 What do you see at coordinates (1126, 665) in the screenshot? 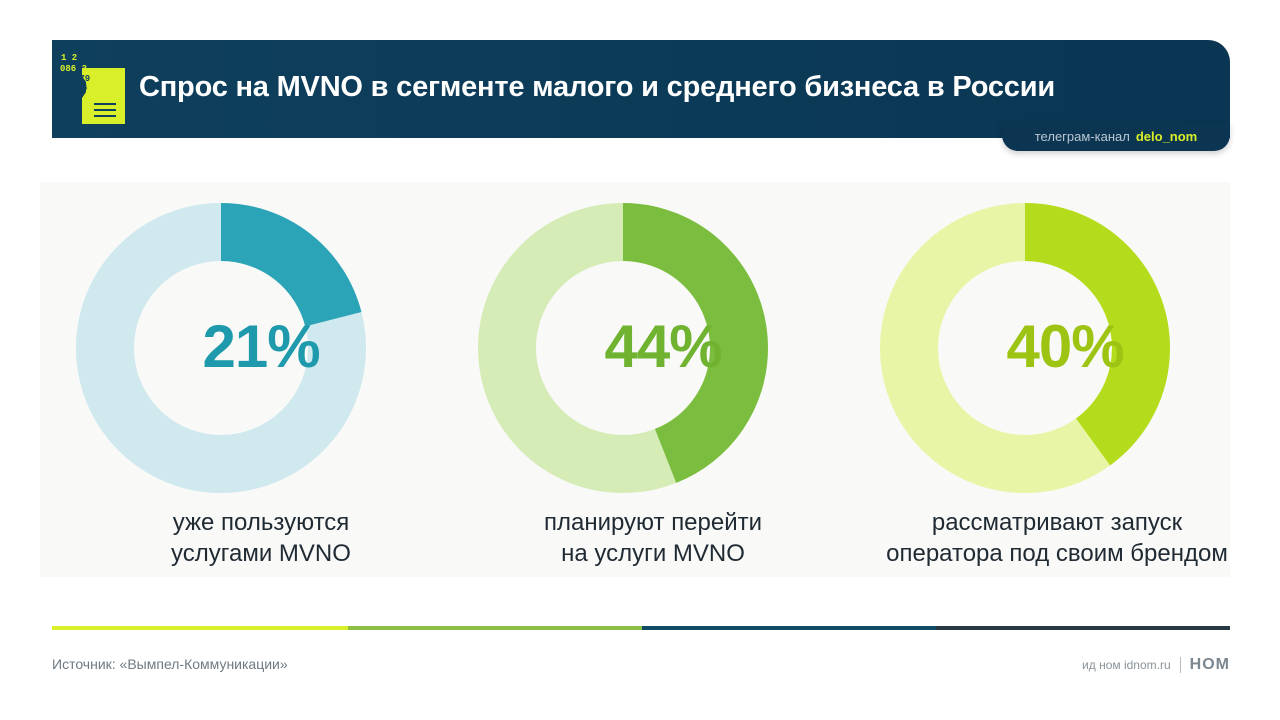
I see `brand-text: ид ном idnom.ru` at bounding box center [1126, 665].